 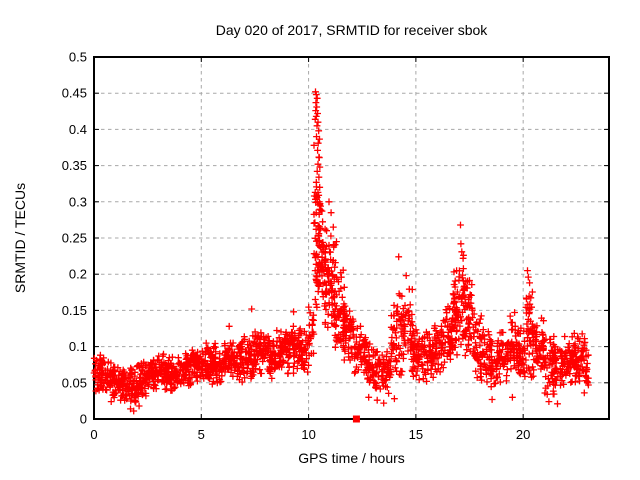 What do you see at coordinates (78, 129) in the screenshot?
I see `y-tick-label: 0.4` at bounding box center [78, 129].